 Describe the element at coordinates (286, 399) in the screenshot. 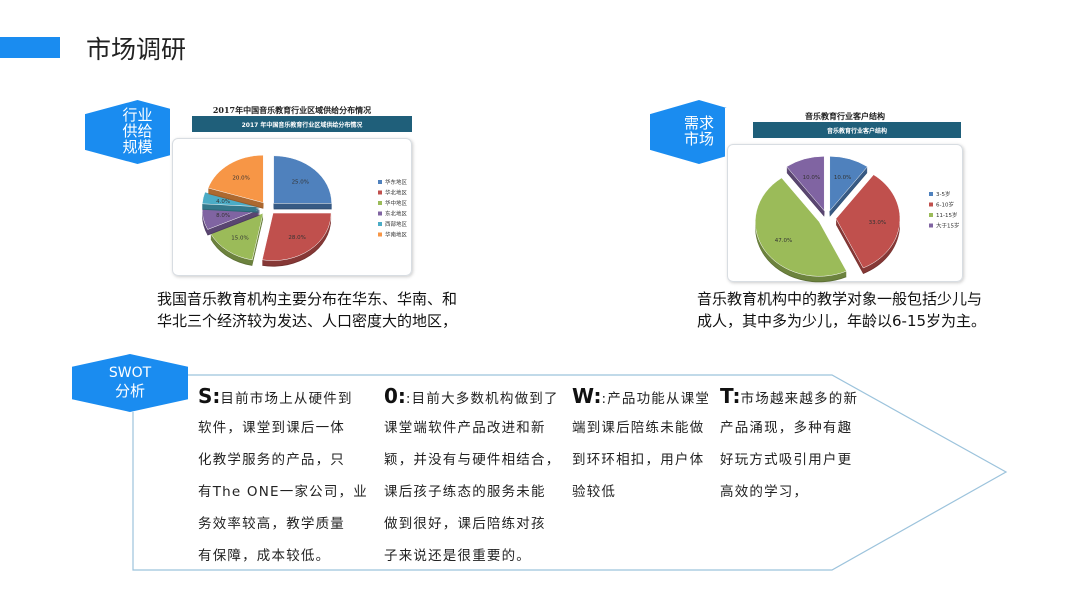

I see `swot-text: 目前市场上从硬件到` at that location.